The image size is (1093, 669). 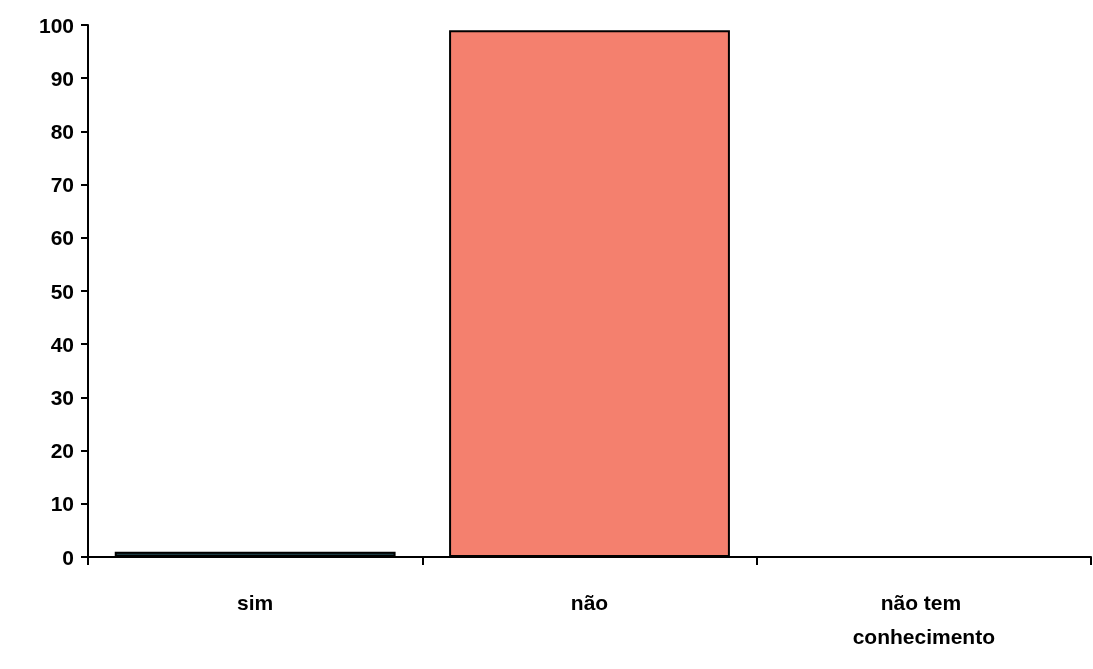 What do you see at coordinates (62, 291) in the screenshot?
I see `y-tick-label: 50` at bounding box center [62, 291].